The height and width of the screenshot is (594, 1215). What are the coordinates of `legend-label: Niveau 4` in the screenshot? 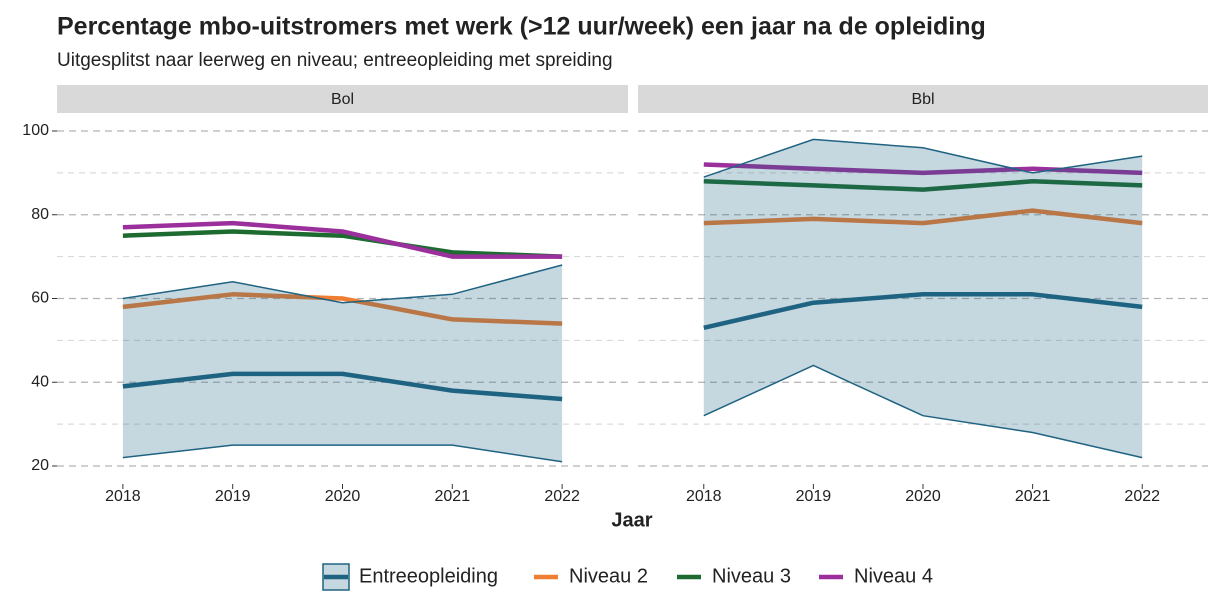 It's located at (893, 576).